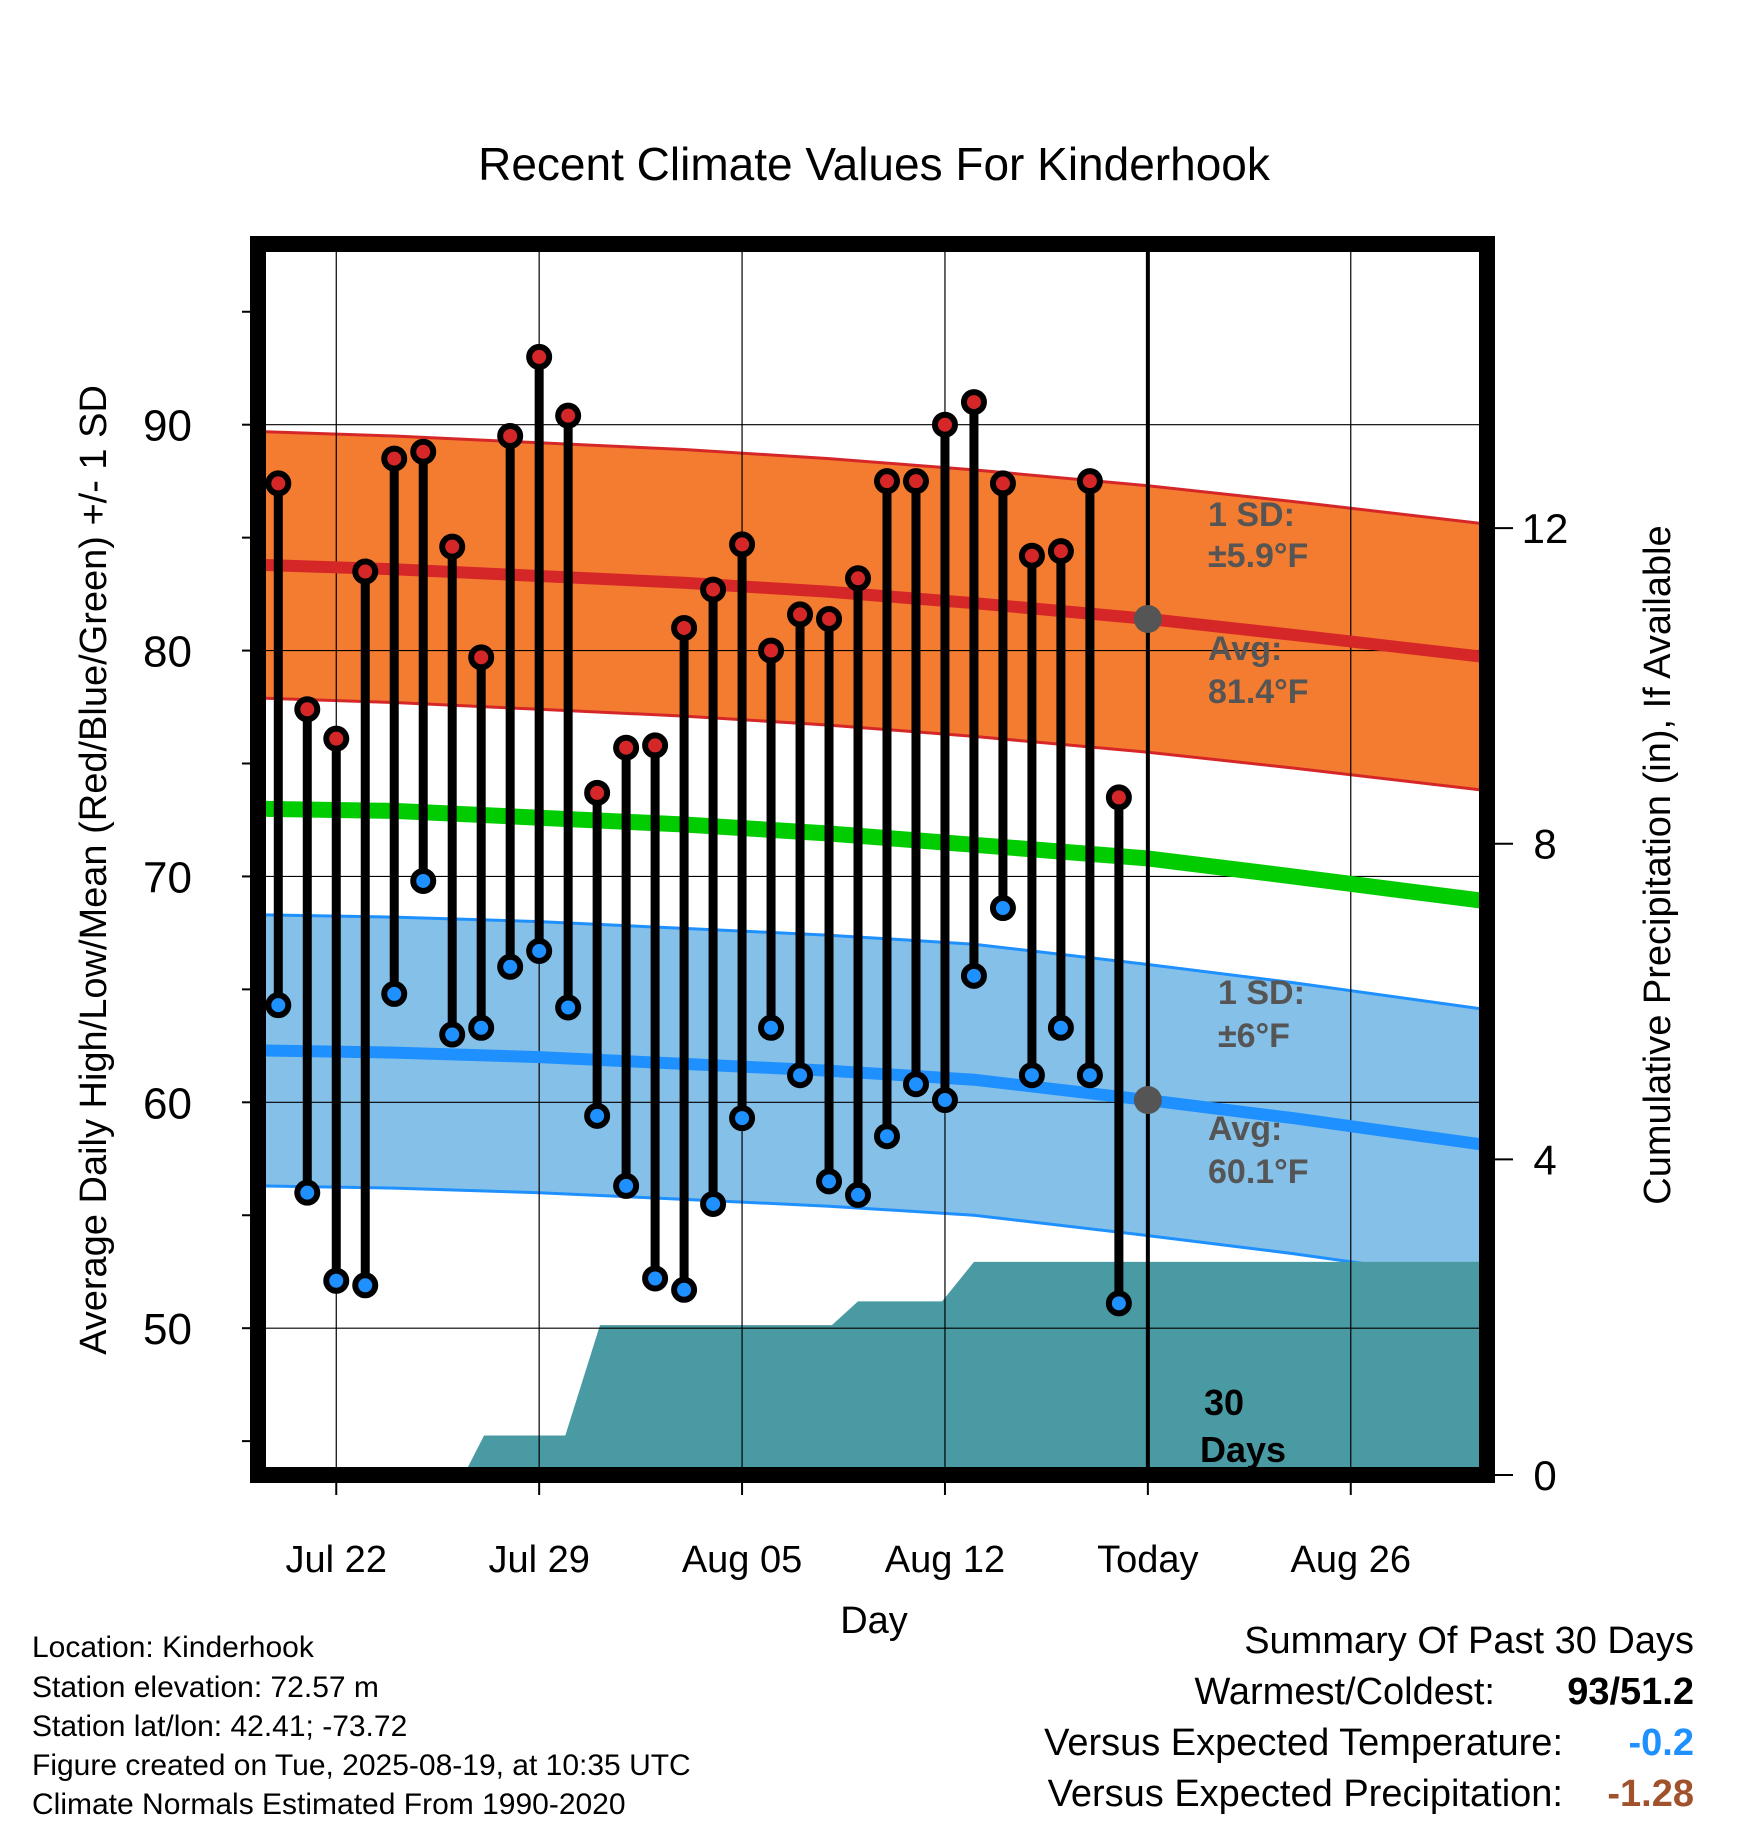 This screenshot has width=1748, height=1828. What do you see at coordinates (1588, 1692) in the screenshot?
I see `warmest-hi: 93` at bounding box center [1588, 1692].